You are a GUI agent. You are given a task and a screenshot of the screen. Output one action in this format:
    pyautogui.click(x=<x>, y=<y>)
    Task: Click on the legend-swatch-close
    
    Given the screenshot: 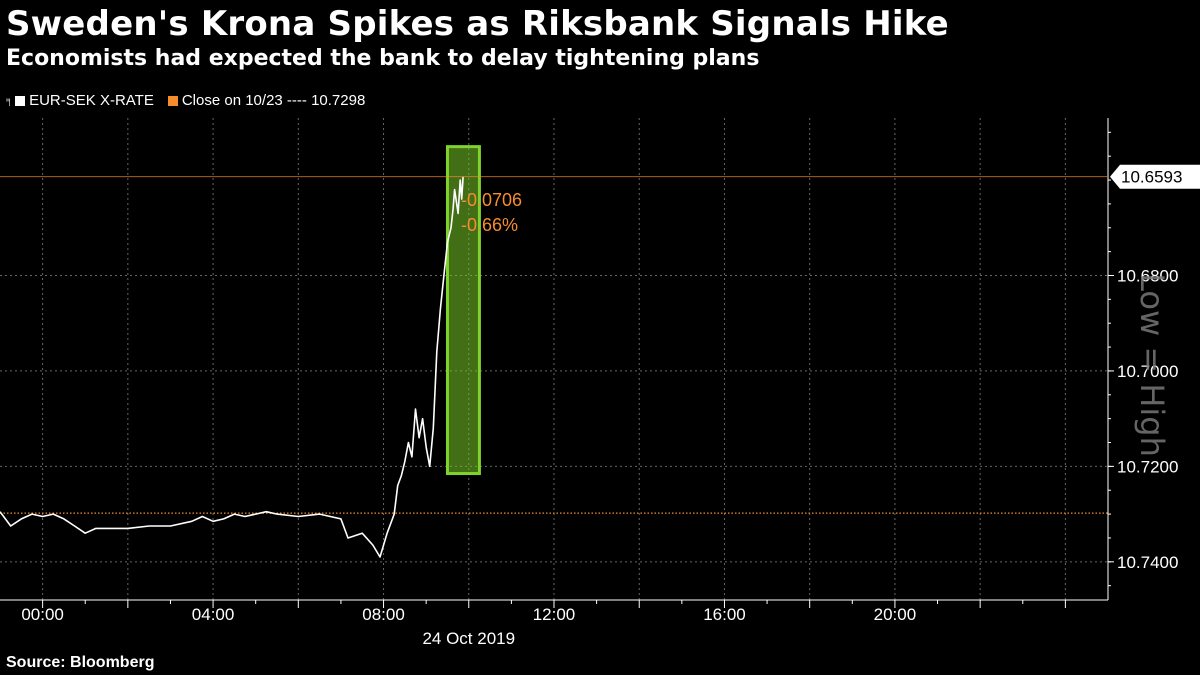 What is the action you would take?
    pyautogui.click(x=172, y=100)
    